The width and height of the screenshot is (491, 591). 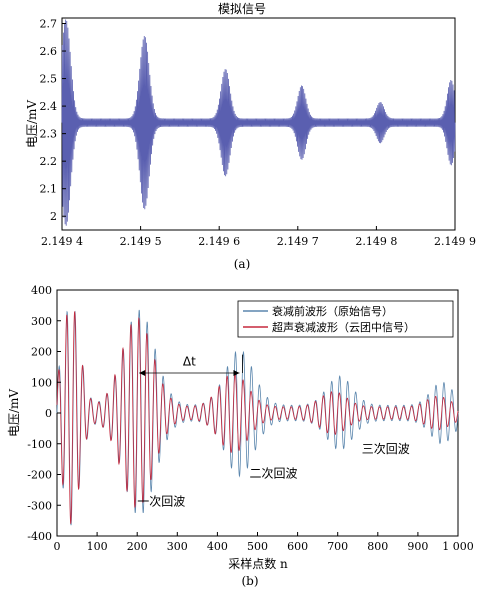 What do you see at coordinates (417, 546) in the screenshot?
I see `chart-b-x-tick-label: 900` at bounding box center [417, 546].